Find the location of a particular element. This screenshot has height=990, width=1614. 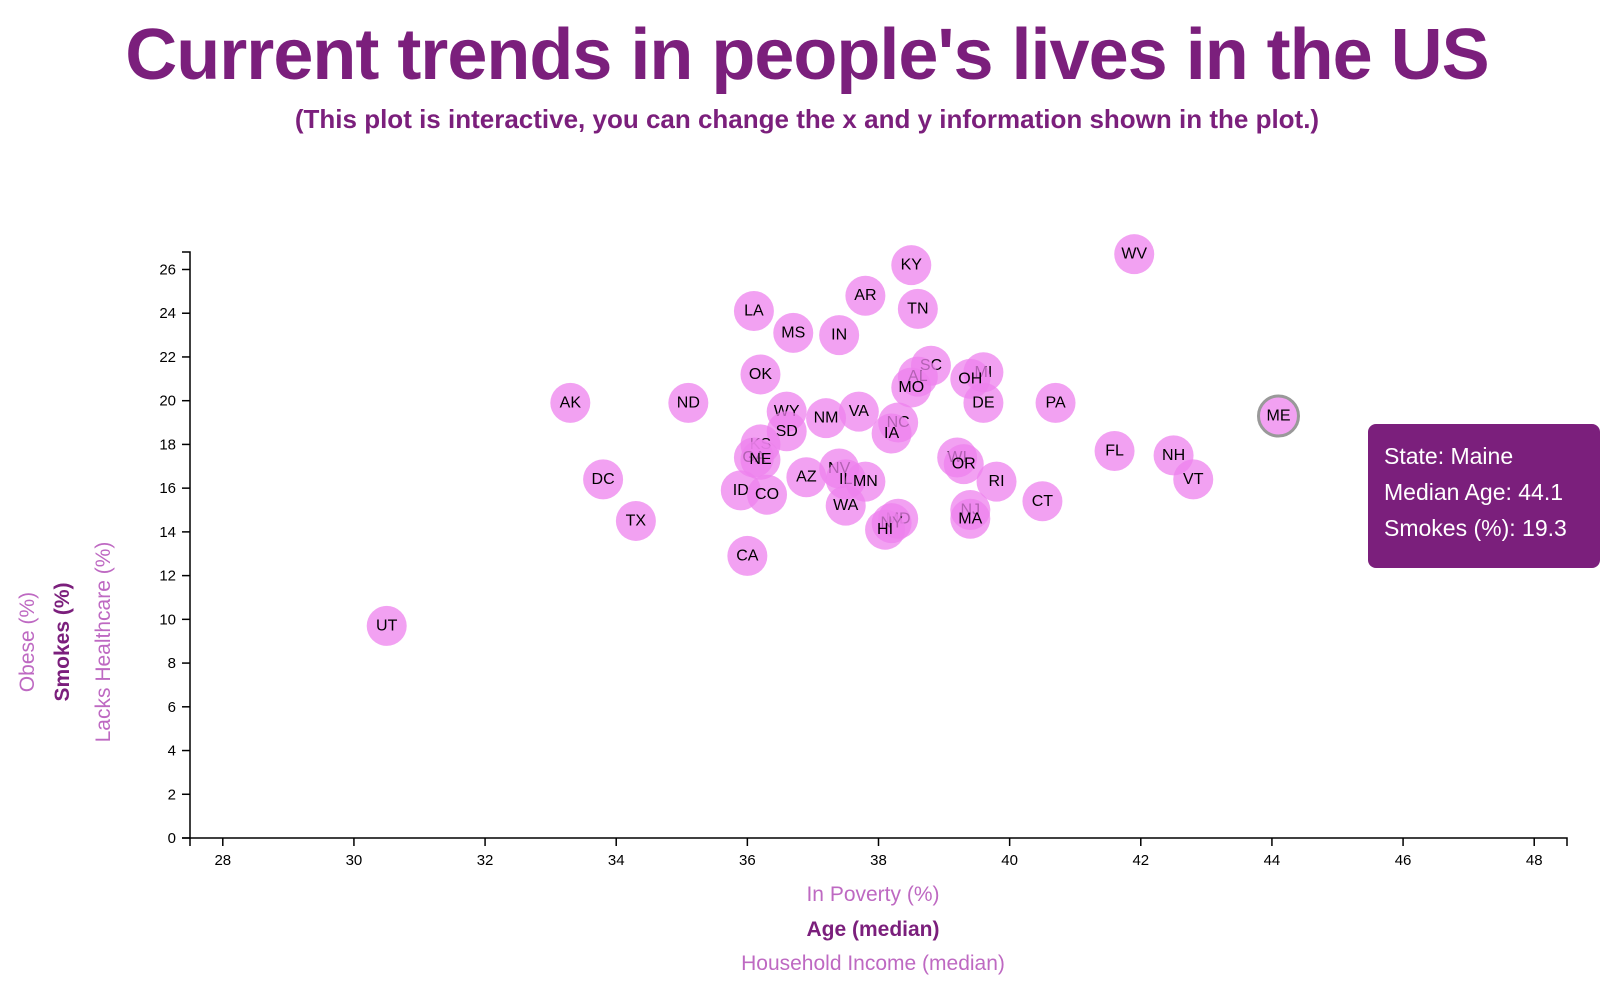

y-axis-label-healthcare: Lacks Healthcare (%) is located at coordinates (103, 642).